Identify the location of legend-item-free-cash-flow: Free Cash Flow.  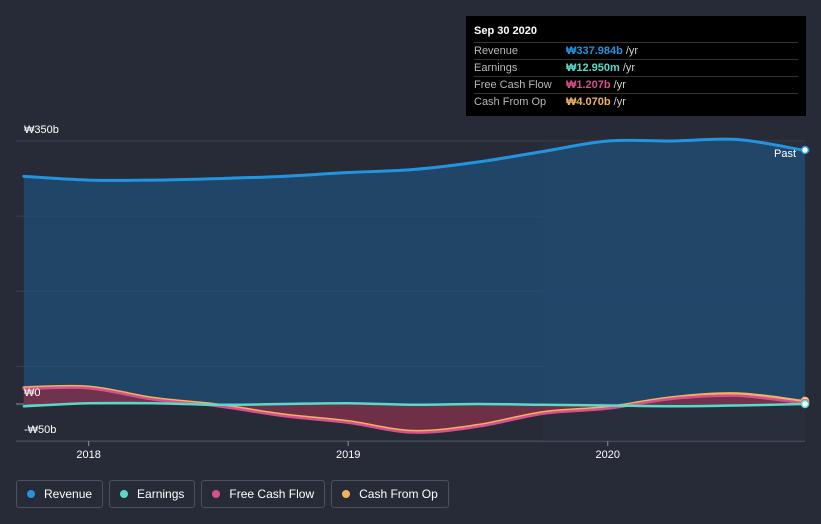
(263, 494).